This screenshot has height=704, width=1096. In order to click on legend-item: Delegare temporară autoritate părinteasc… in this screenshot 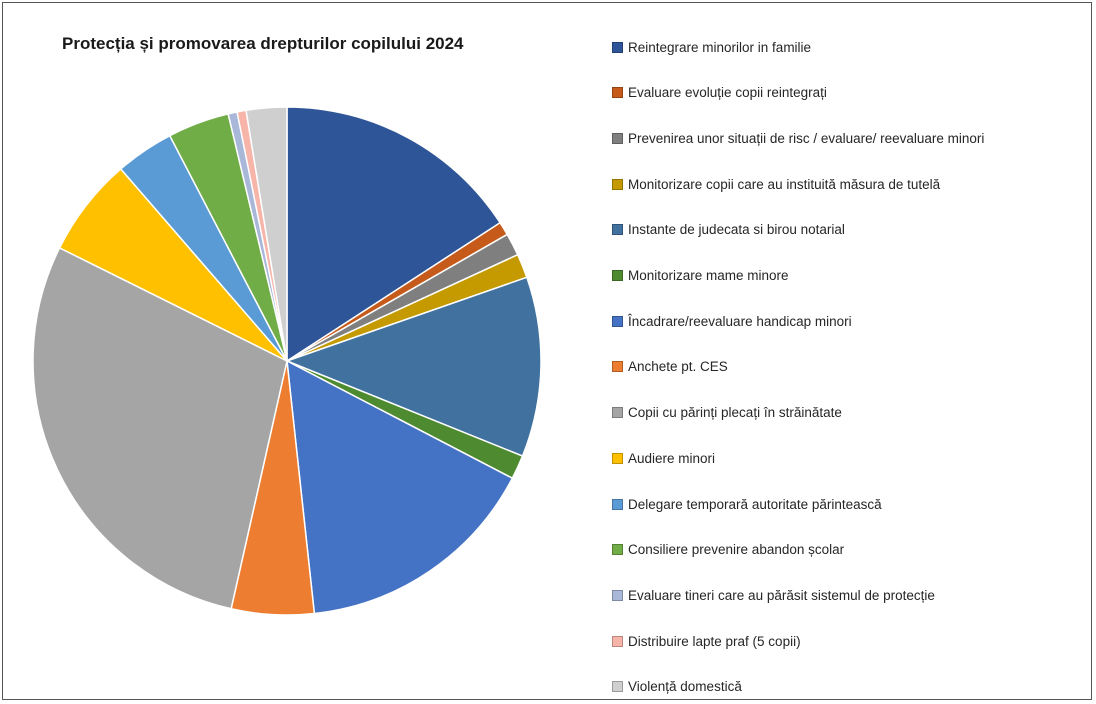, I will do `click(747, 504)`.